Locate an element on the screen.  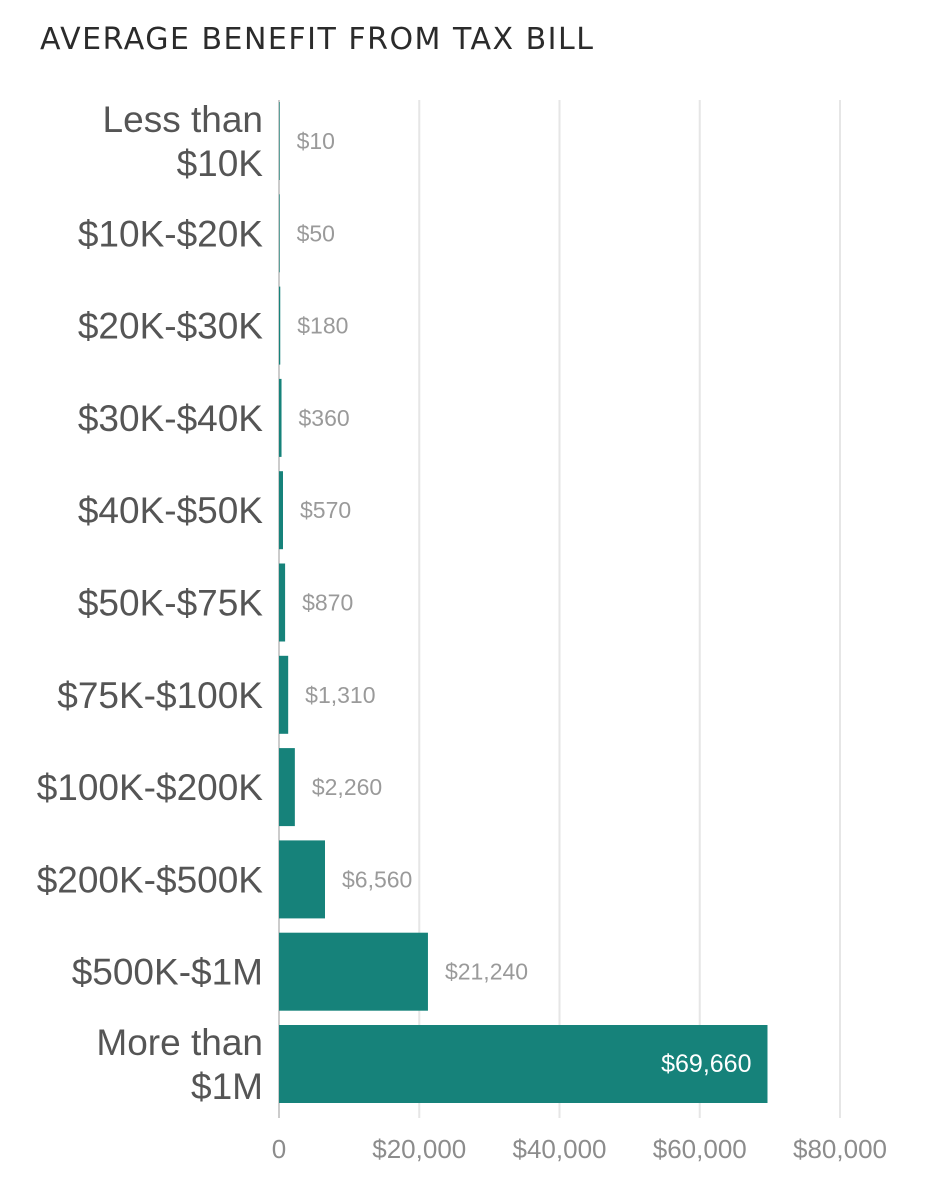
category-label: $10K-$20K is located at coordinates (170, 233).